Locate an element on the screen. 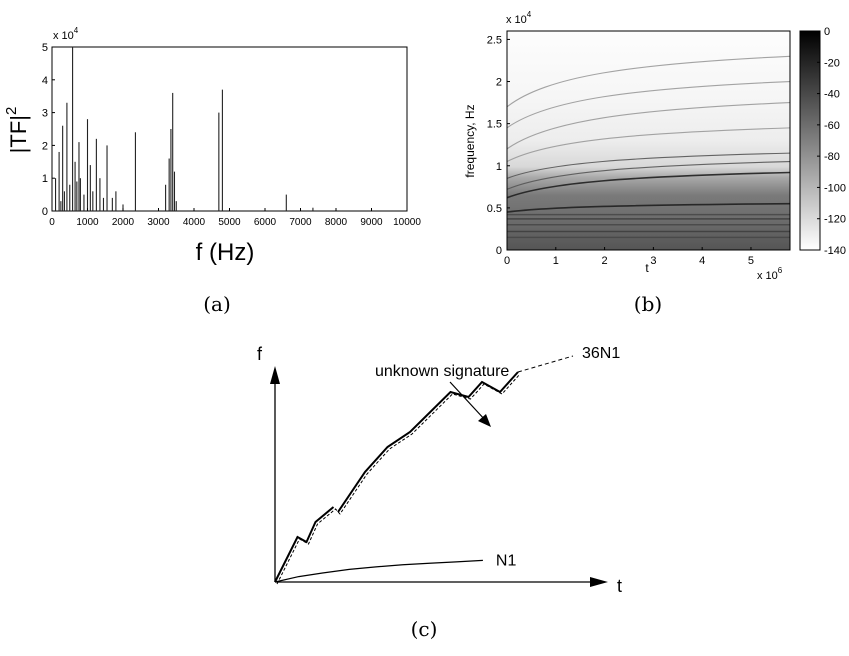 The image size is (849, 656). x-tick-label: 1000 is located at coordinates (87, 222).